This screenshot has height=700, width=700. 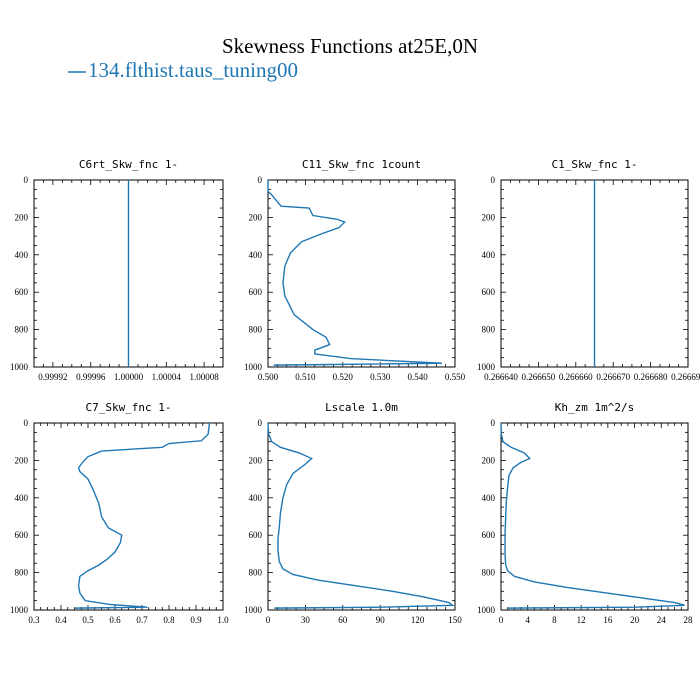 What do you see at coordinates (204, 377) in the screenshot?
I see `x-tick-label: 1.00008` at bounding box center [204, 377].